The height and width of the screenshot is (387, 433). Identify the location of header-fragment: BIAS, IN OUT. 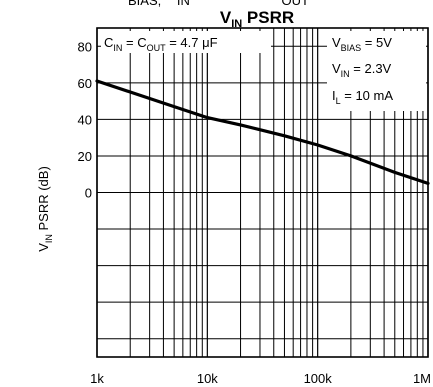
(218, 4).